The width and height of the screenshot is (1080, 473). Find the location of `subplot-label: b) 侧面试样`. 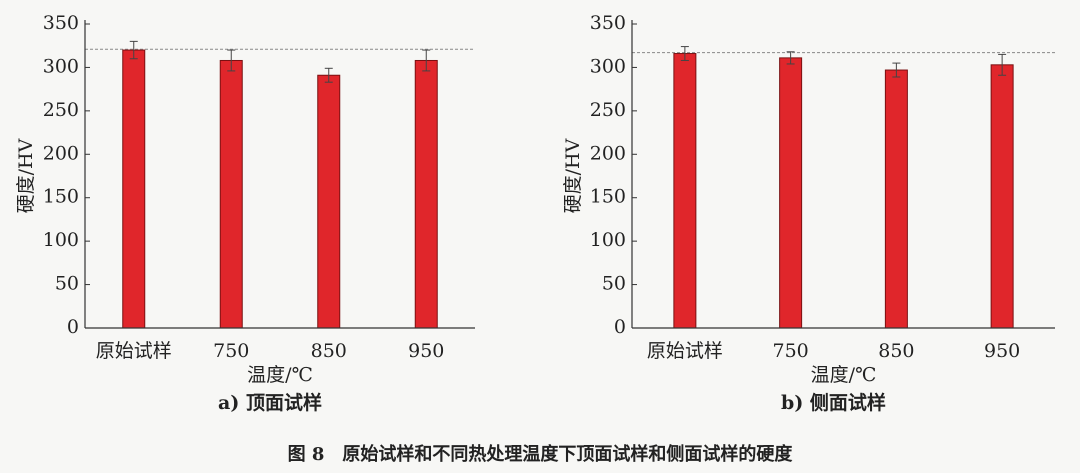

subplot-label: b) 侧面试样 is located at coordinates (833, 402).